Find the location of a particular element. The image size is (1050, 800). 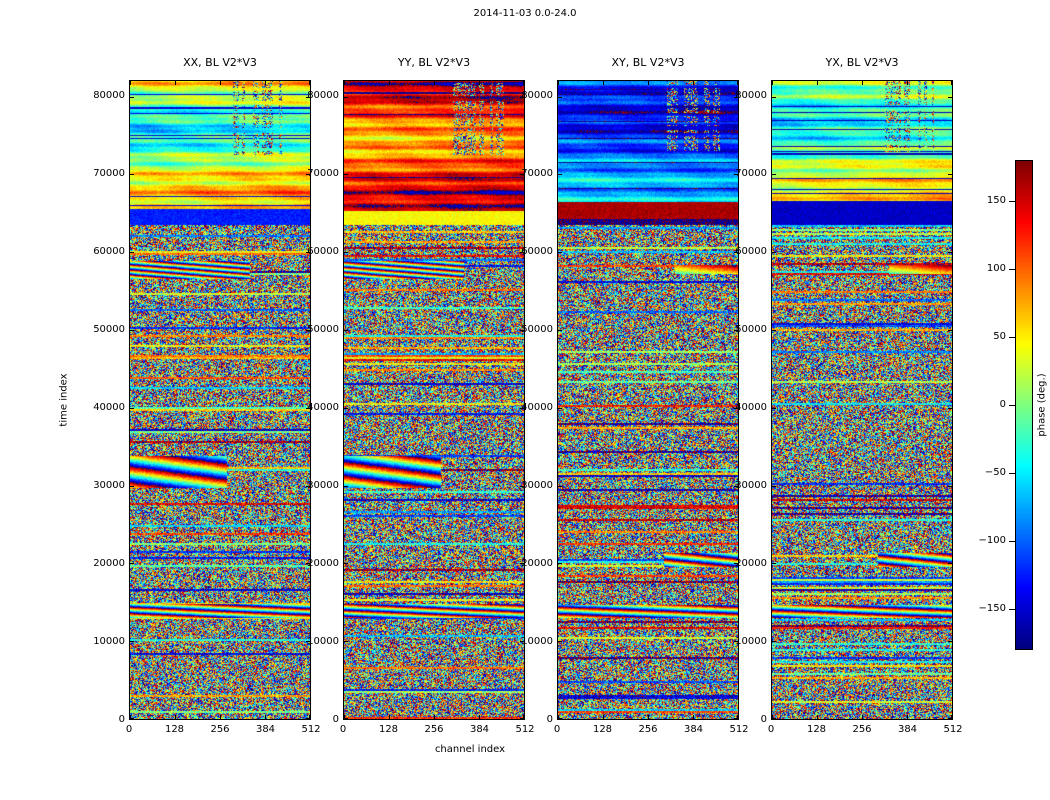

x-tick-label: 512 is located at coordinates (953, 729).